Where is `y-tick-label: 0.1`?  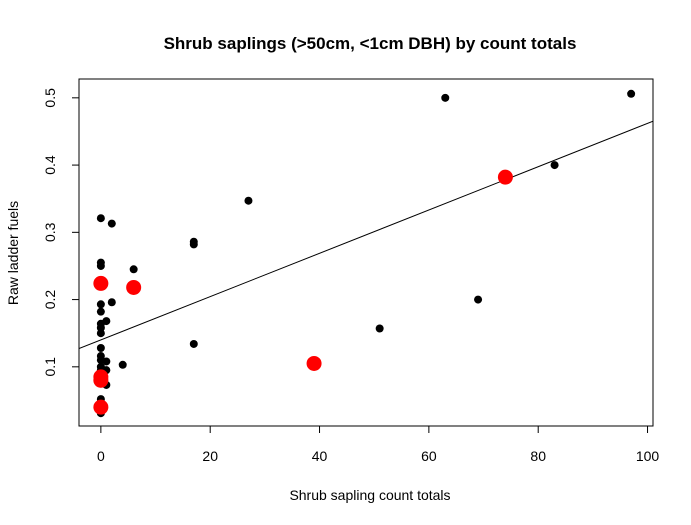
y-tick-label: 0.1 is located at coordinates (50, 367).